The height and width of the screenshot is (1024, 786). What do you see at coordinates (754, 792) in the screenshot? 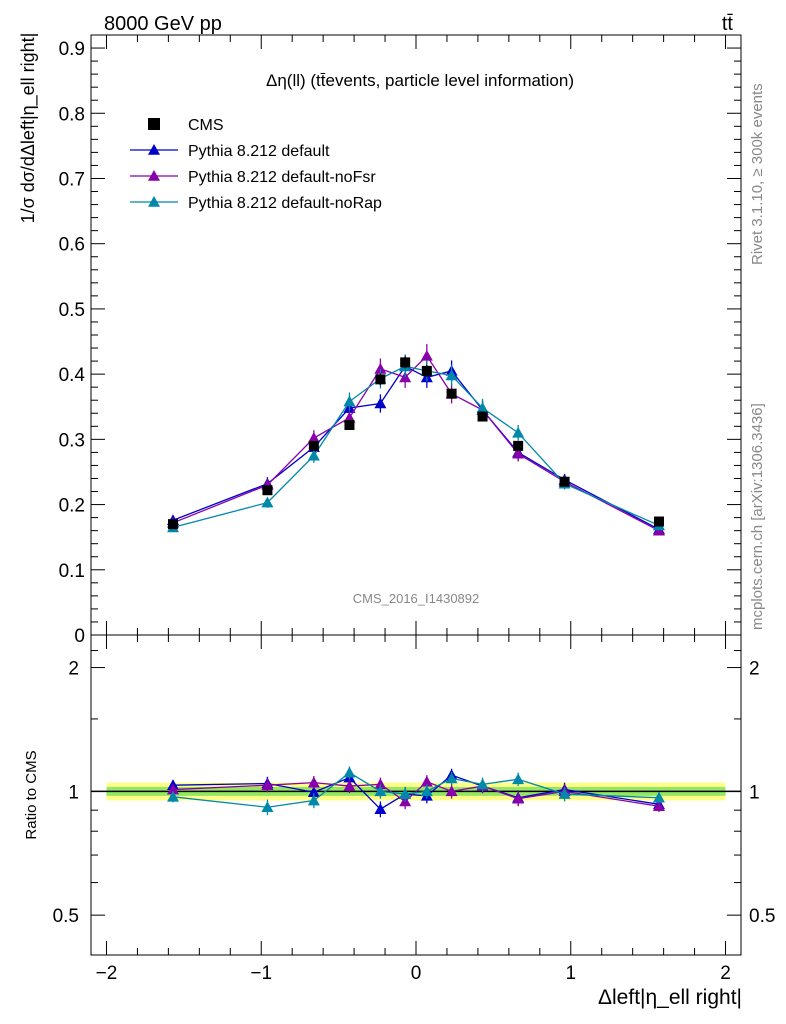
I see `ratio-y-tick-label-right: 1` at bounding box center [754, 792].